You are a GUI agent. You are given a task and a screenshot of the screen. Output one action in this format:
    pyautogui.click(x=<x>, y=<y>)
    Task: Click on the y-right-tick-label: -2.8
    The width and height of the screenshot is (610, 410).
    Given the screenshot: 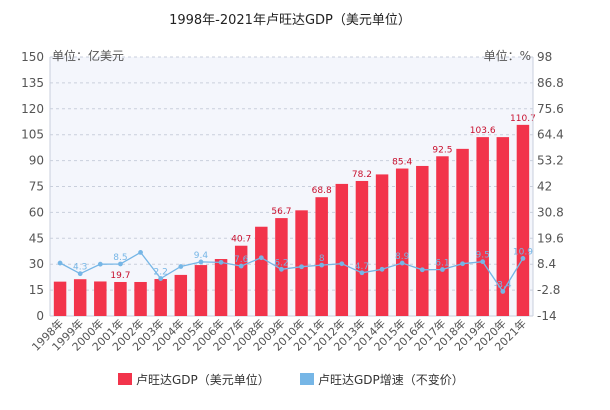 What is the action you would take?
    pyautogui.click(x=548, y=290)
    